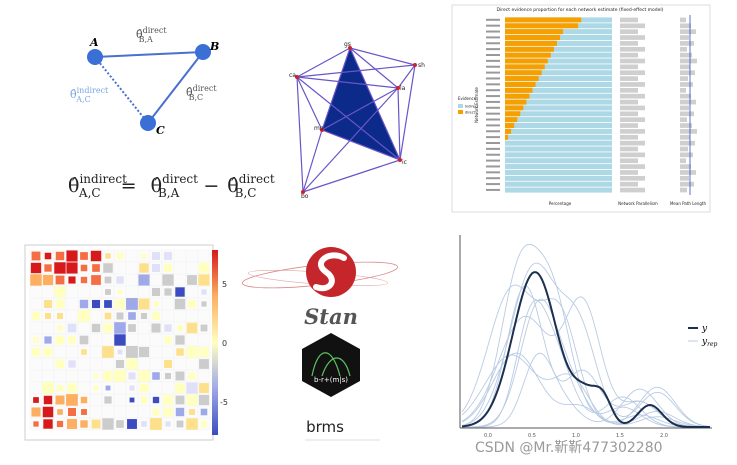 Image resolution: width=737 pixels, height=465 pixels. Describe the element at coordinates (151, 35) in the screenshot. I see `edge-label: θ̂direct B,A` at that location.